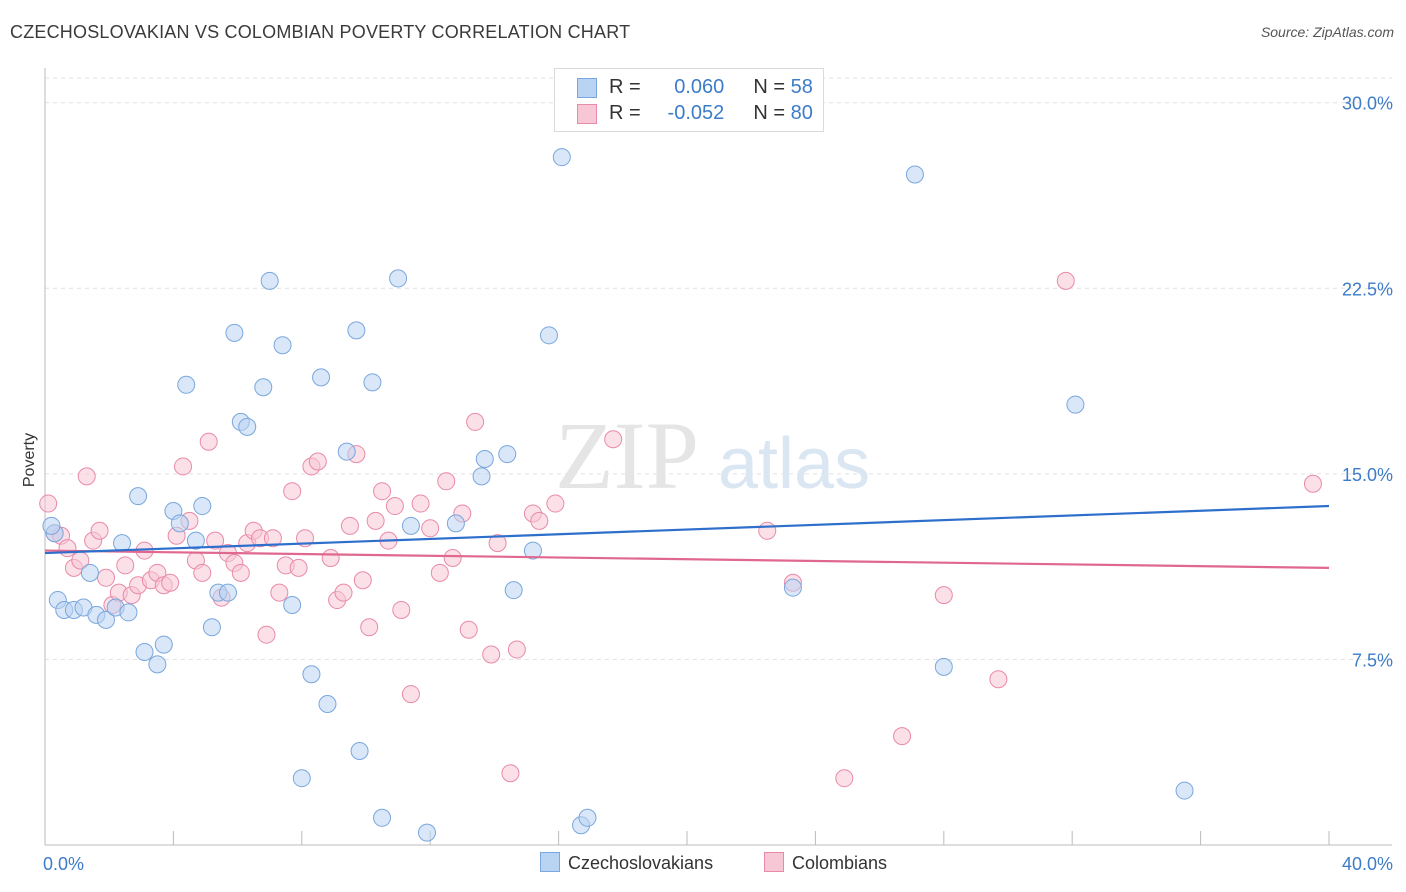 The width and height of the screenshot is (1406, 892). What do you see at coordinates (687, 529) in the screenshot?
I see `czechoslovakian-regression-line` at bounding box center [687, 529].